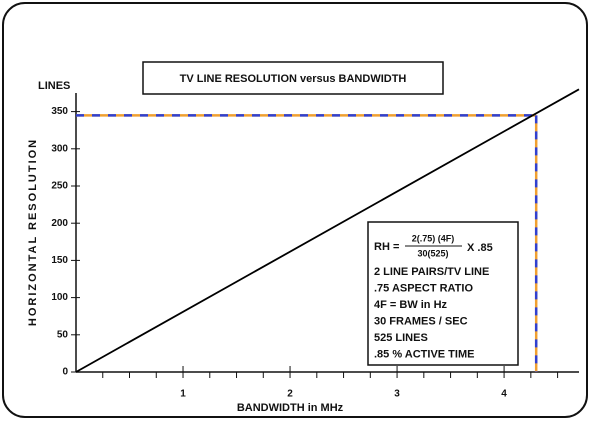 The width and height of the screenshot is (591, 421). I want to click on formula-note: 30 FRAMES / SEC, so click(421, 321).